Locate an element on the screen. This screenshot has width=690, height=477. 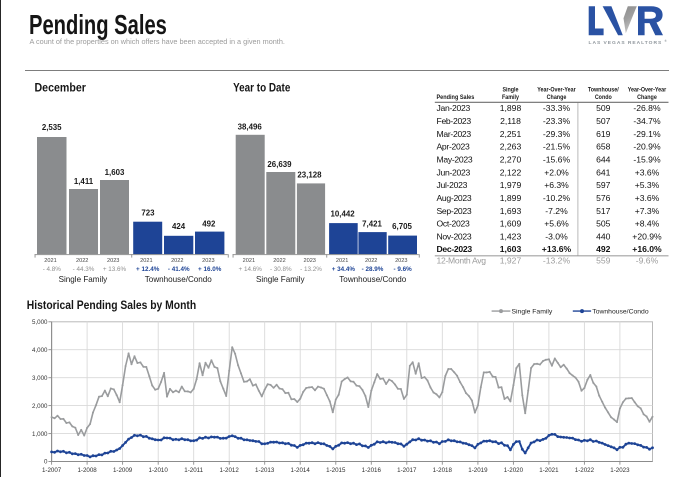
svg-text: 1,603 is located at coordinates (511, 249).